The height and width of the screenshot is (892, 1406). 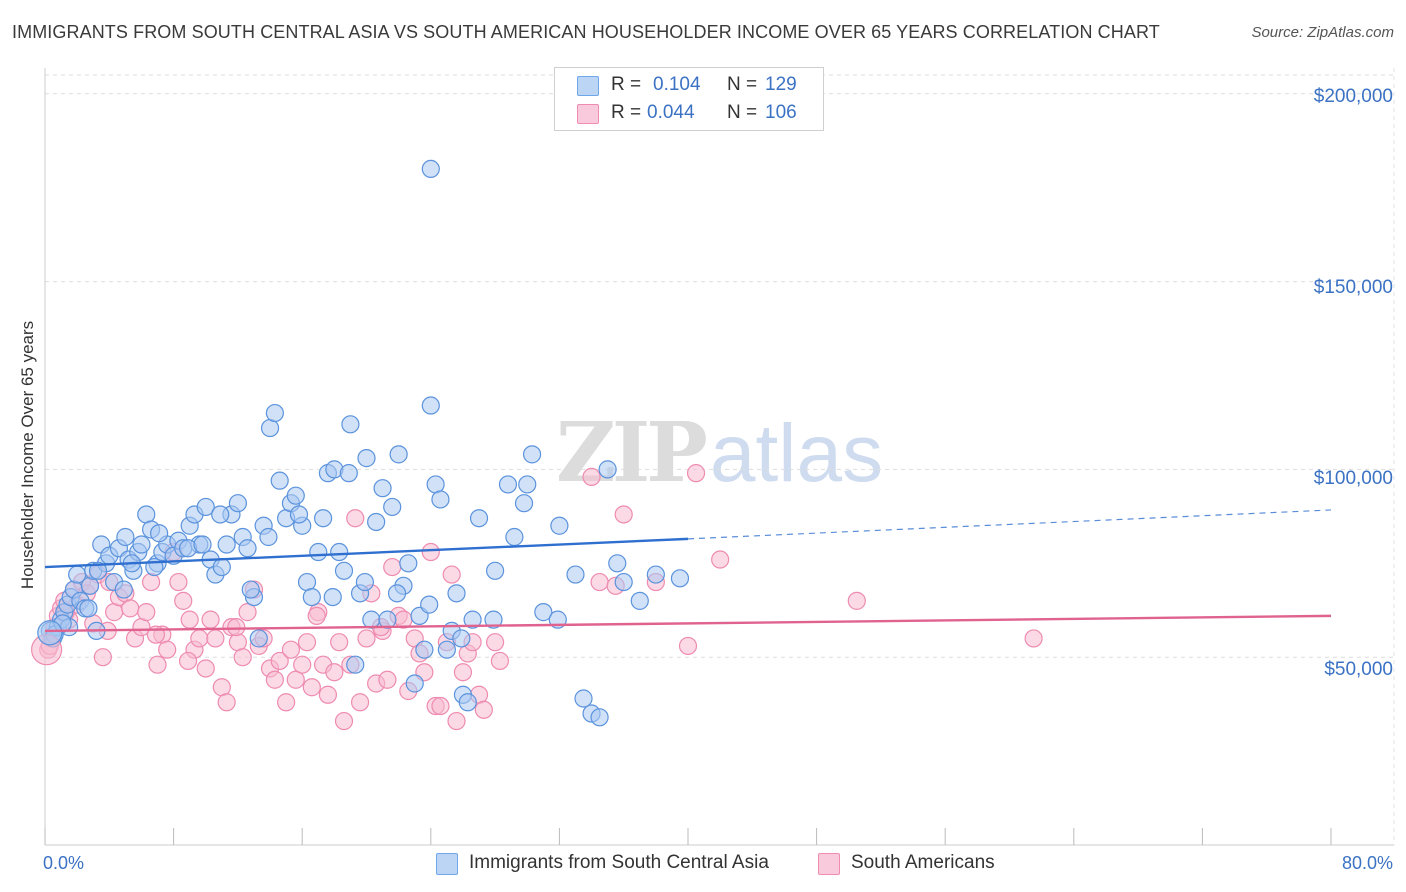 I want to click on trend-line-extension, so click(x=1009, y=524).